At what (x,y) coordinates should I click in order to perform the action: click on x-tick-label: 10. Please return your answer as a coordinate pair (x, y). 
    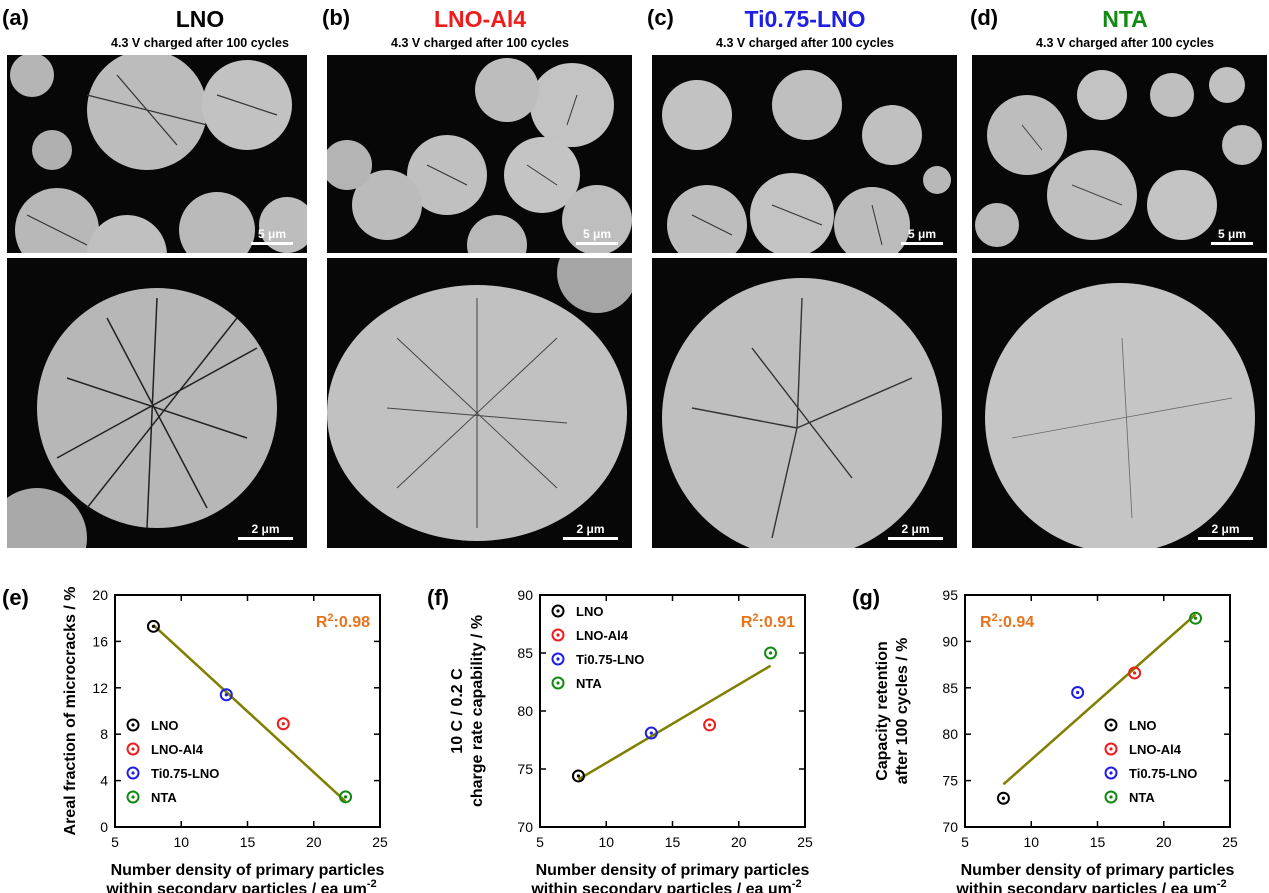
    Looking at the image, I should click on (1031, 842).